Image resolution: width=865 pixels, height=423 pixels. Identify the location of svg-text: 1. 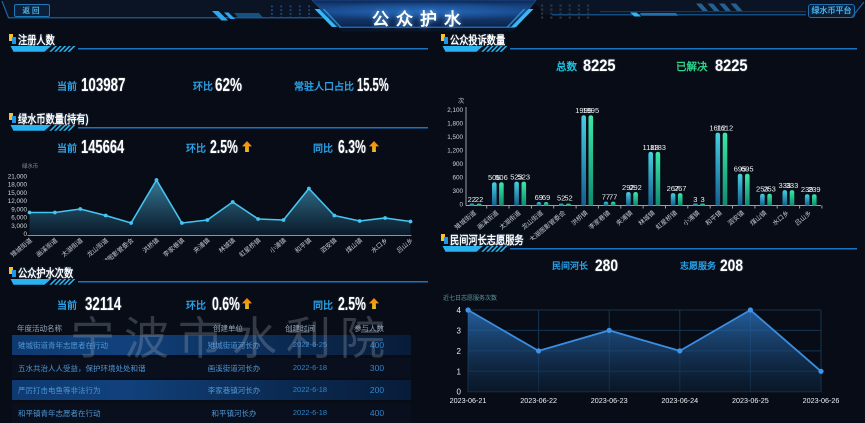
(459, 371).